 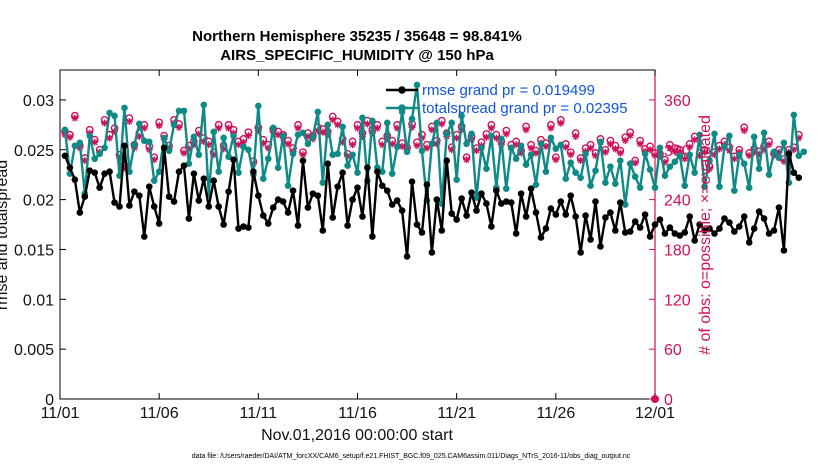 What do you see at coordinates (34, 151) in the screenshot?
I see `y-left-tick-label: 0.025` at bounding box center [34, 151].